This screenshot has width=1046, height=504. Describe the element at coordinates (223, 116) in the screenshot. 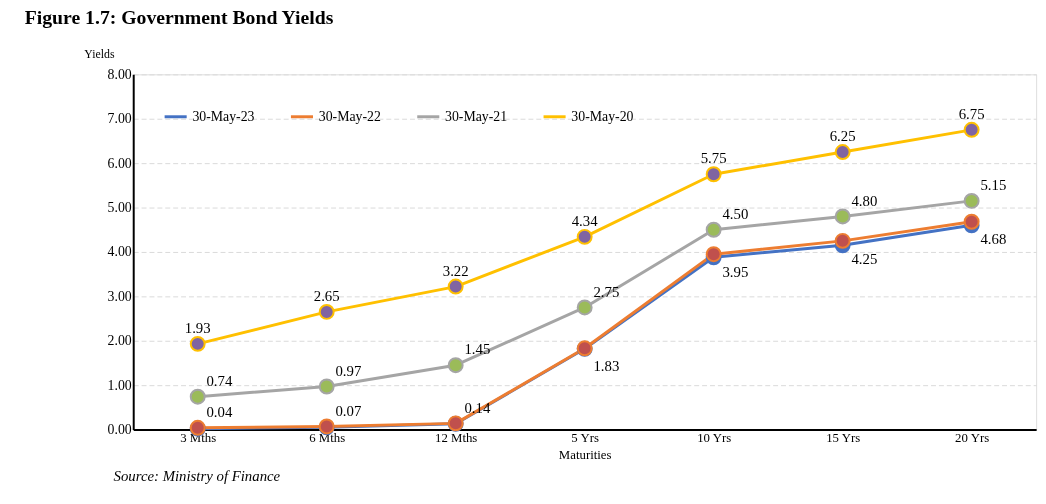

I see `legend-label: 30-May-23` at that location.